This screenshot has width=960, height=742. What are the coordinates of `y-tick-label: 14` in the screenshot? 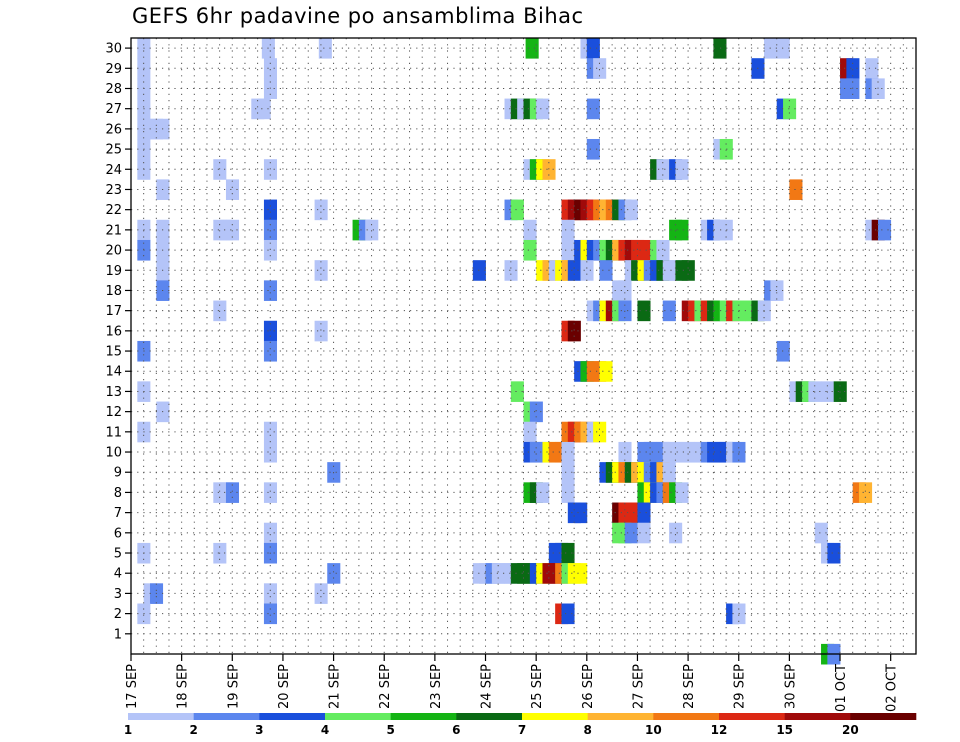 It's located at (113, 372).